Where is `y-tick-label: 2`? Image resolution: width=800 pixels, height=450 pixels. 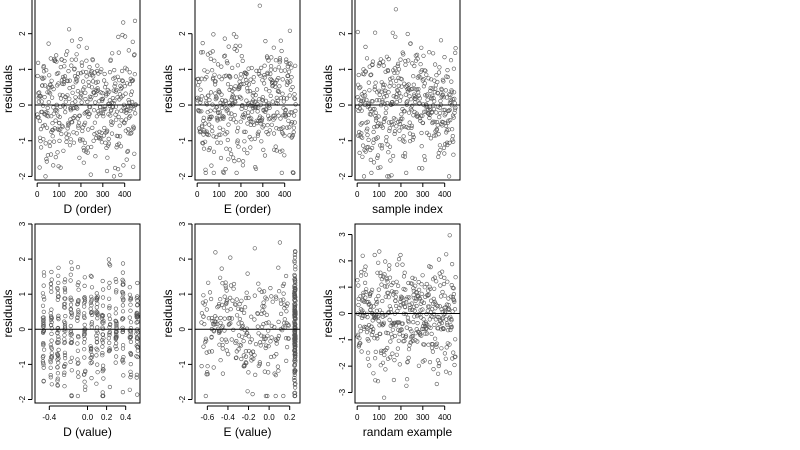
y-tick-label: 2 is located at coordinates (342, 260).